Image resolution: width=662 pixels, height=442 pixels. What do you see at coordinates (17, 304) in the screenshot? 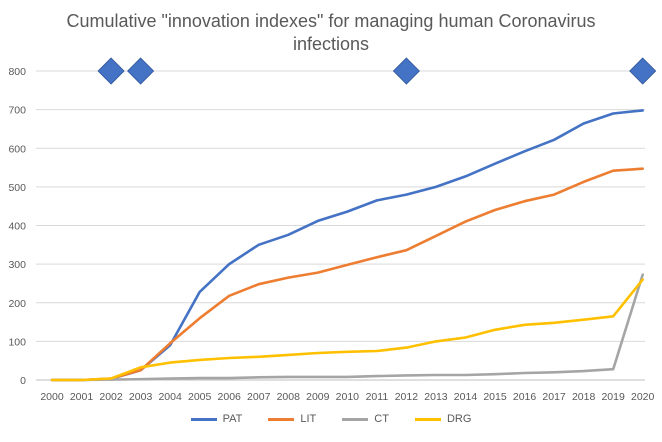
I see `y-tick-label: 200` at bounding box center [17, 304].